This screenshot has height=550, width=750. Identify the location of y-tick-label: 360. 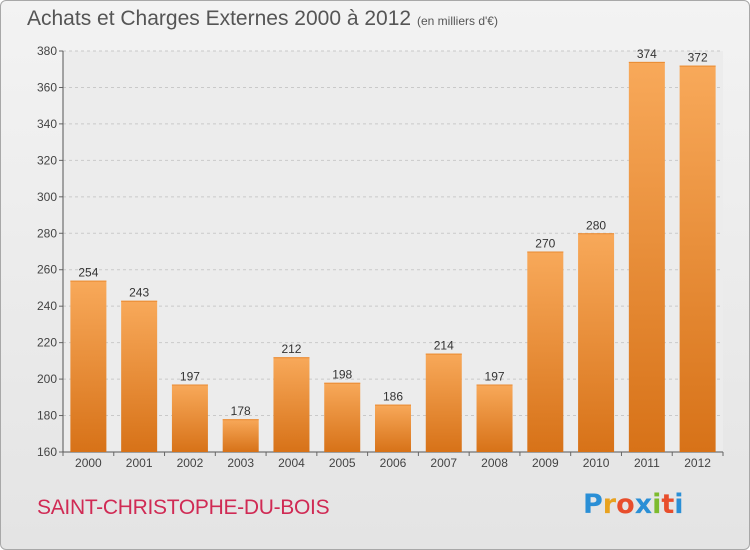
(47, 87).